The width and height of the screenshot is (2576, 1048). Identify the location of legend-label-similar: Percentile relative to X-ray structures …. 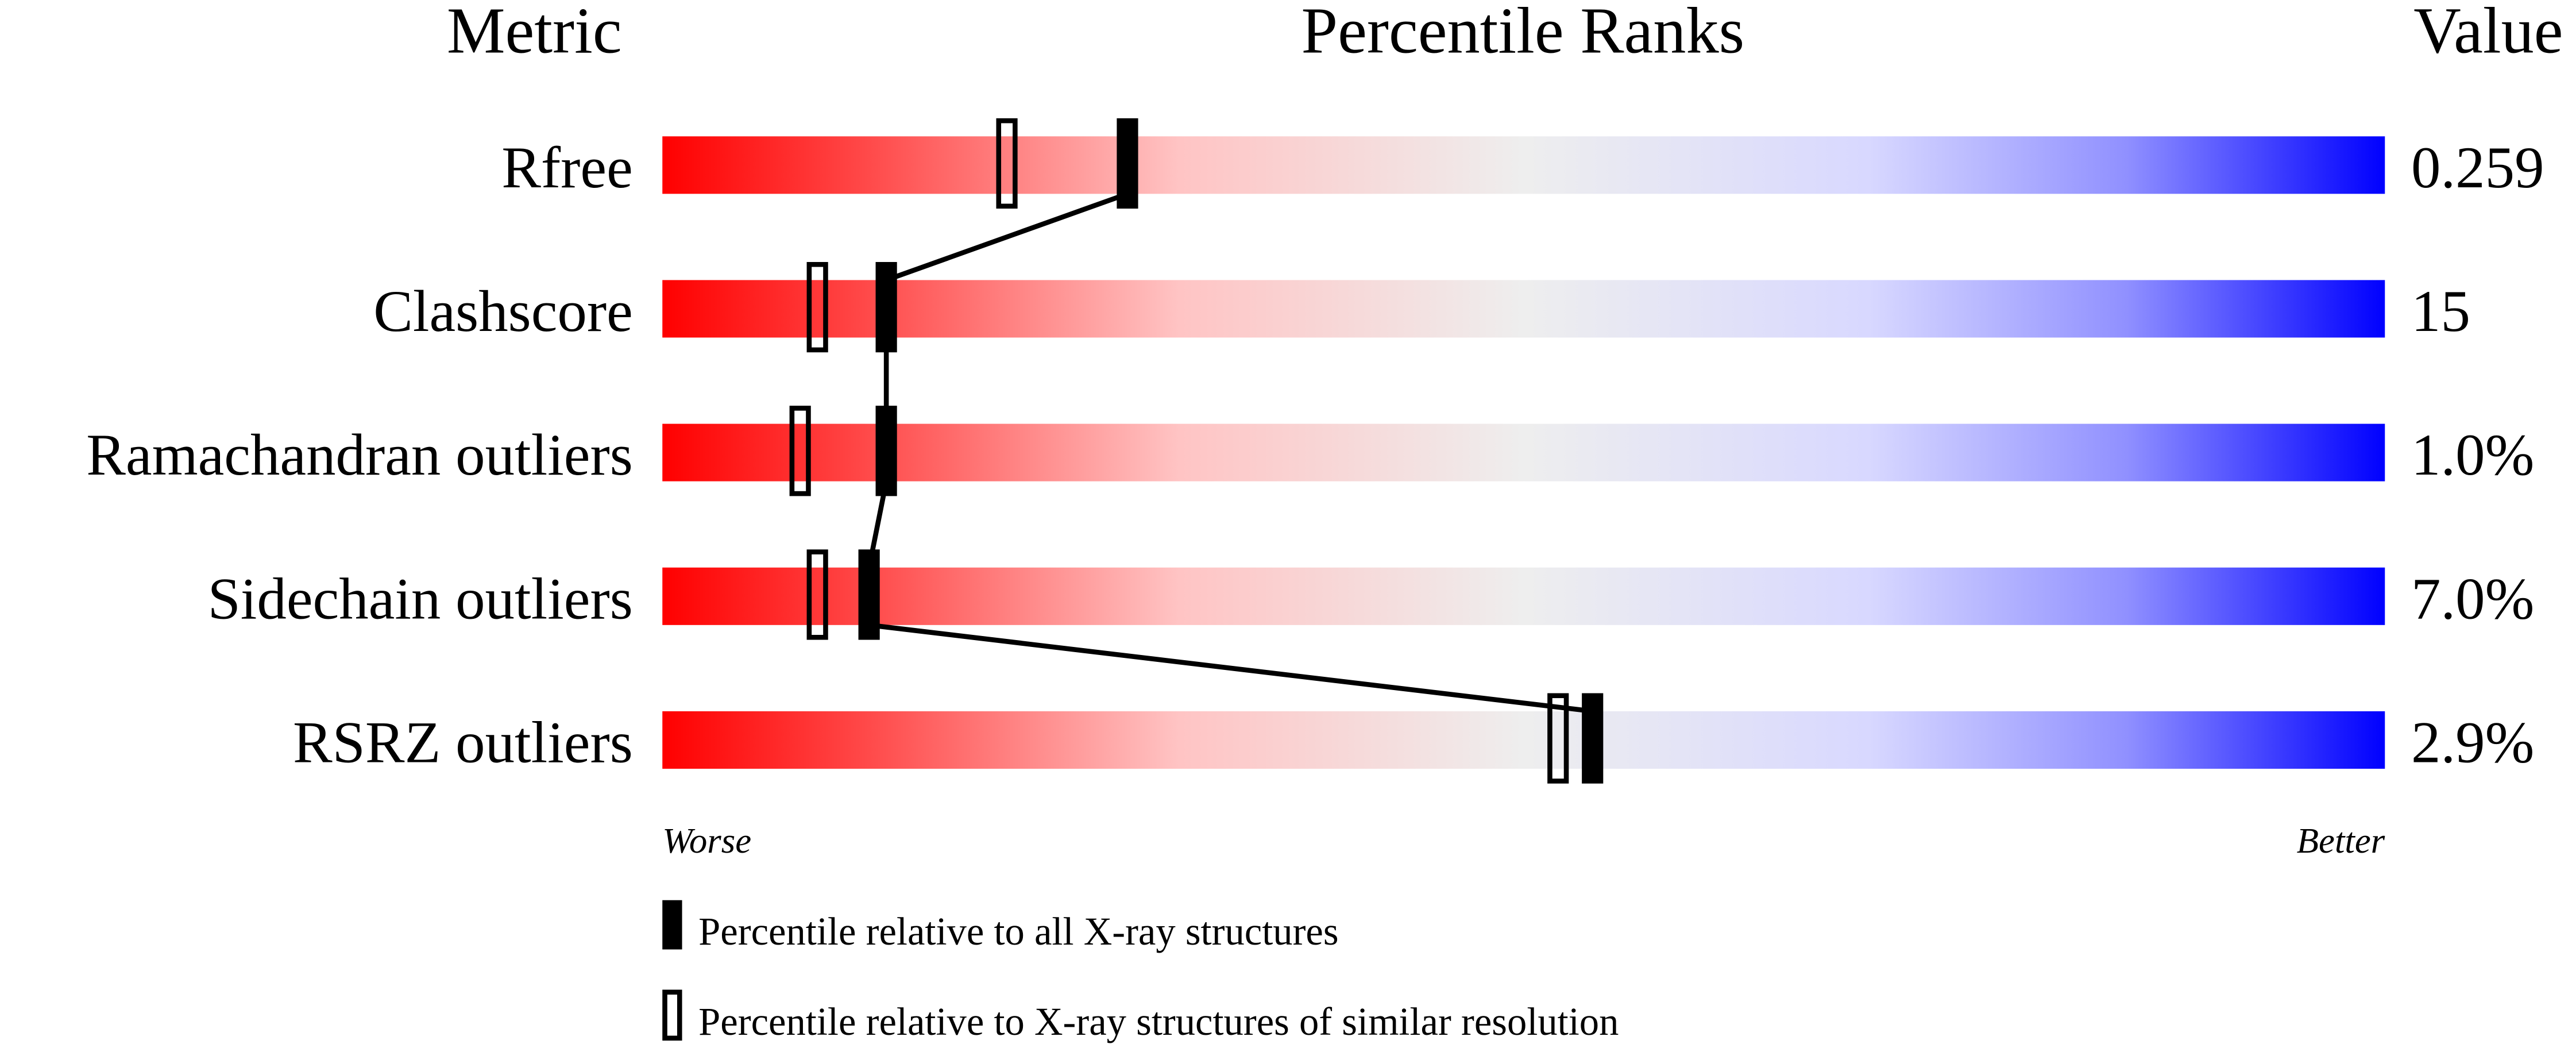
(1158, 1021).